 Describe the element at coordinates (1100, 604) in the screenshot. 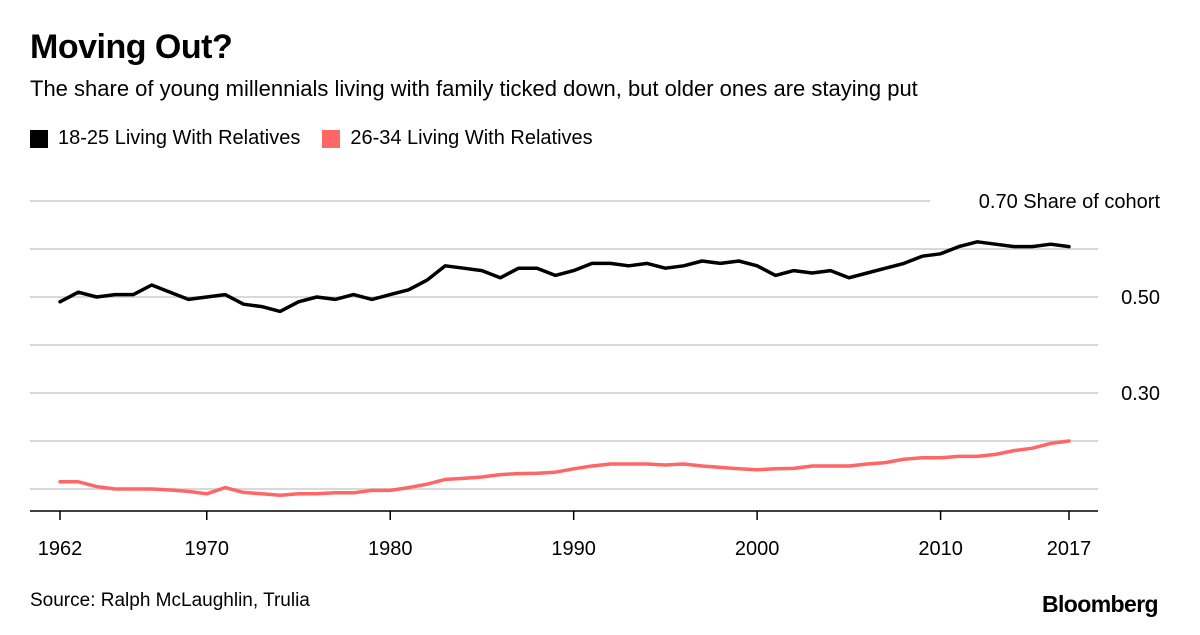

I see `brand-logo-text: Bloomberg` at that location.